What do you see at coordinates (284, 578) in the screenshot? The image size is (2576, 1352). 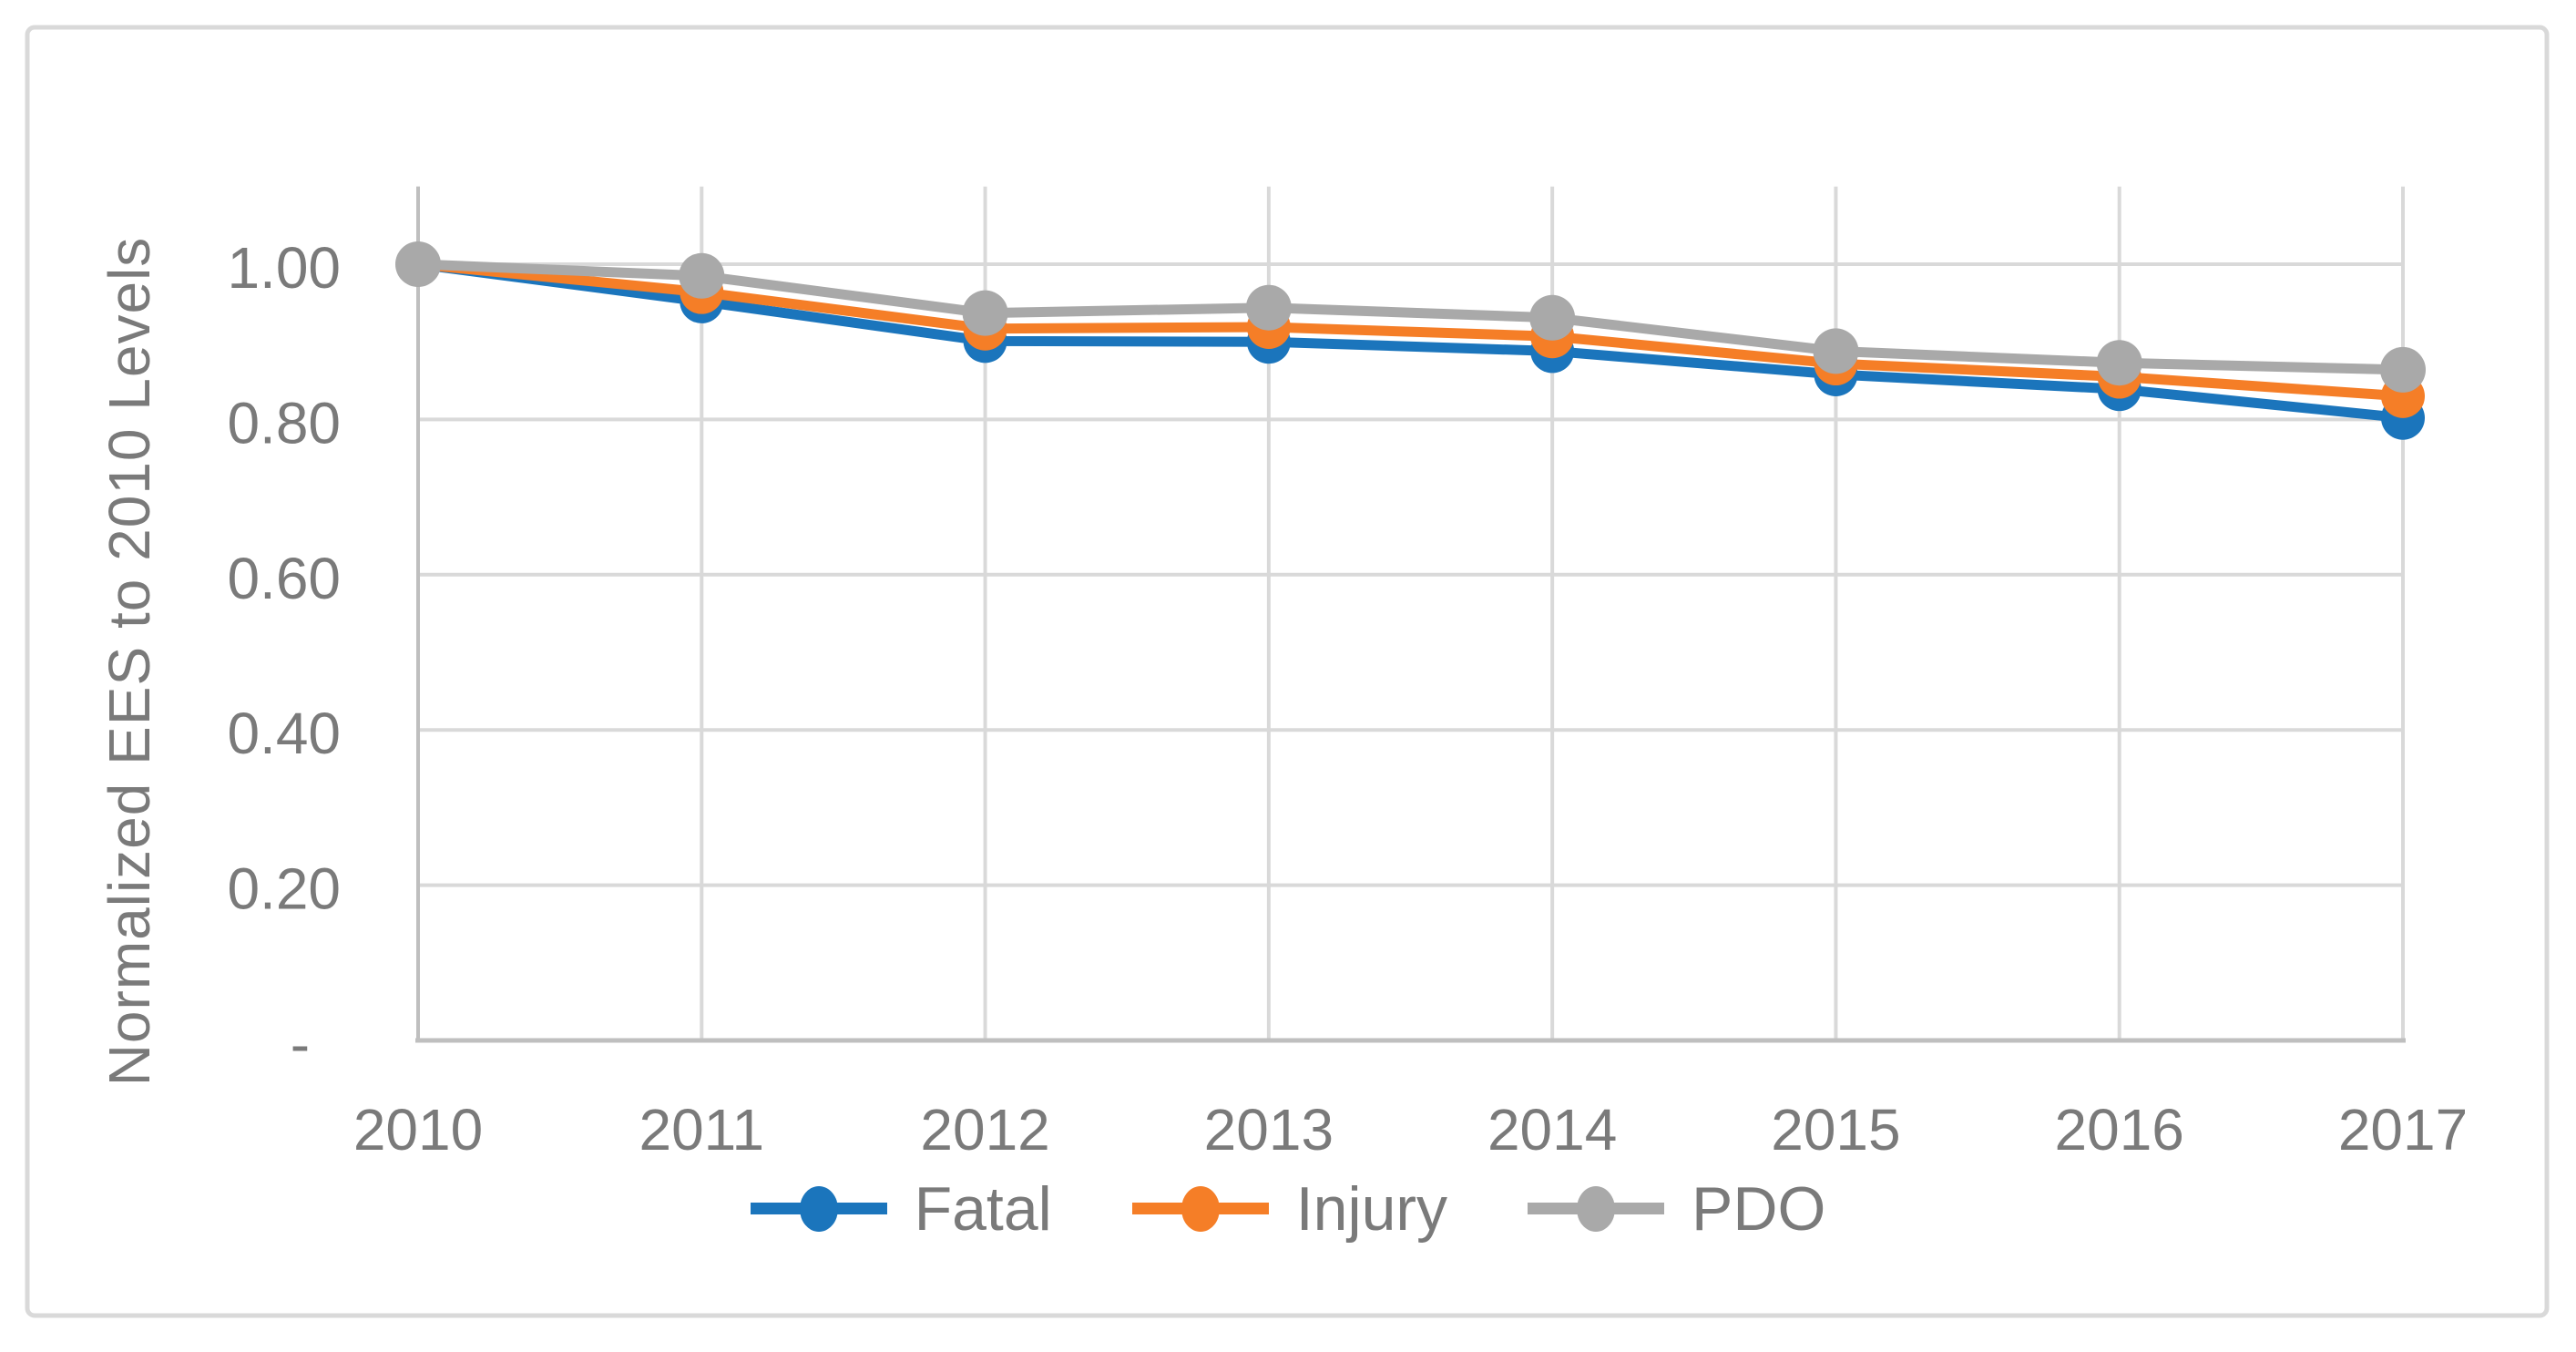 I see `y-tick-label: 0.60` at bounding box center [284, 578].